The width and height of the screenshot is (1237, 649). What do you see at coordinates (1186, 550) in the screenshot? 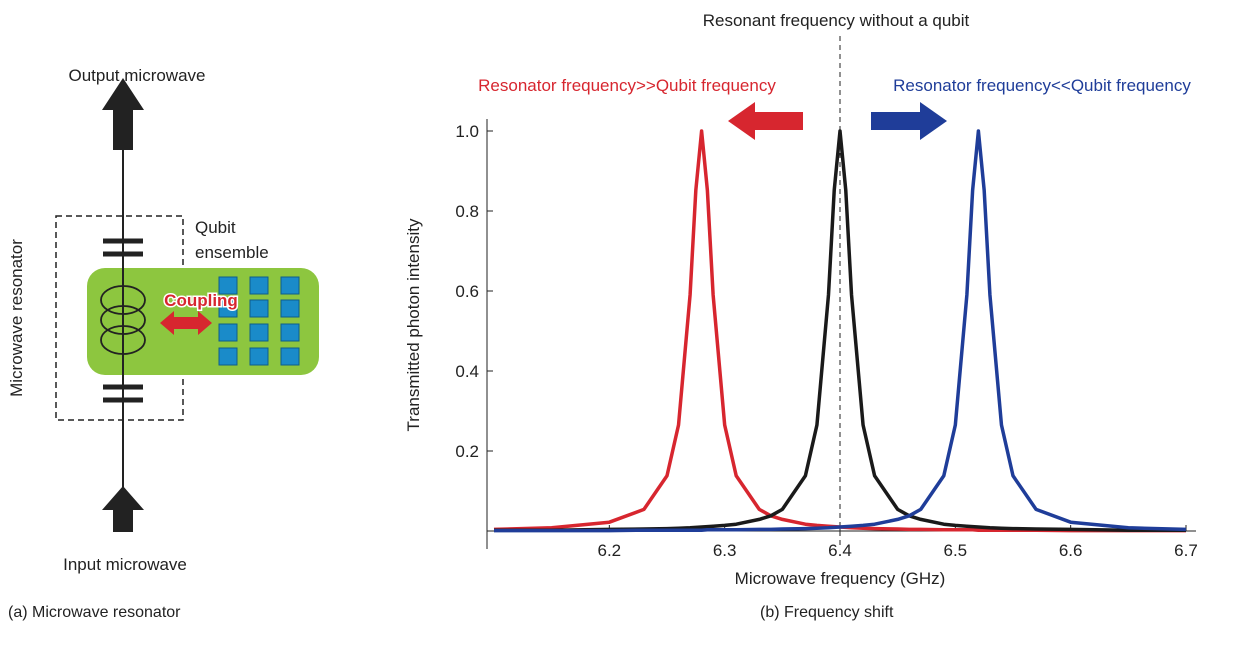
I see `x-tick-label: 6.7` at bounding box center [1186, 550].